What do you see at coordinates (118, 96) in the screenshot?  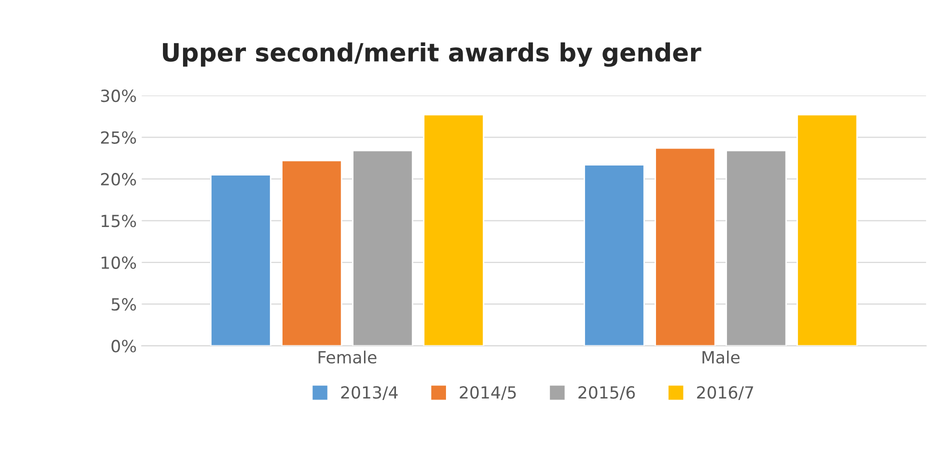 I see `y-tick-label: 30%` at bounding box center [118, 96].